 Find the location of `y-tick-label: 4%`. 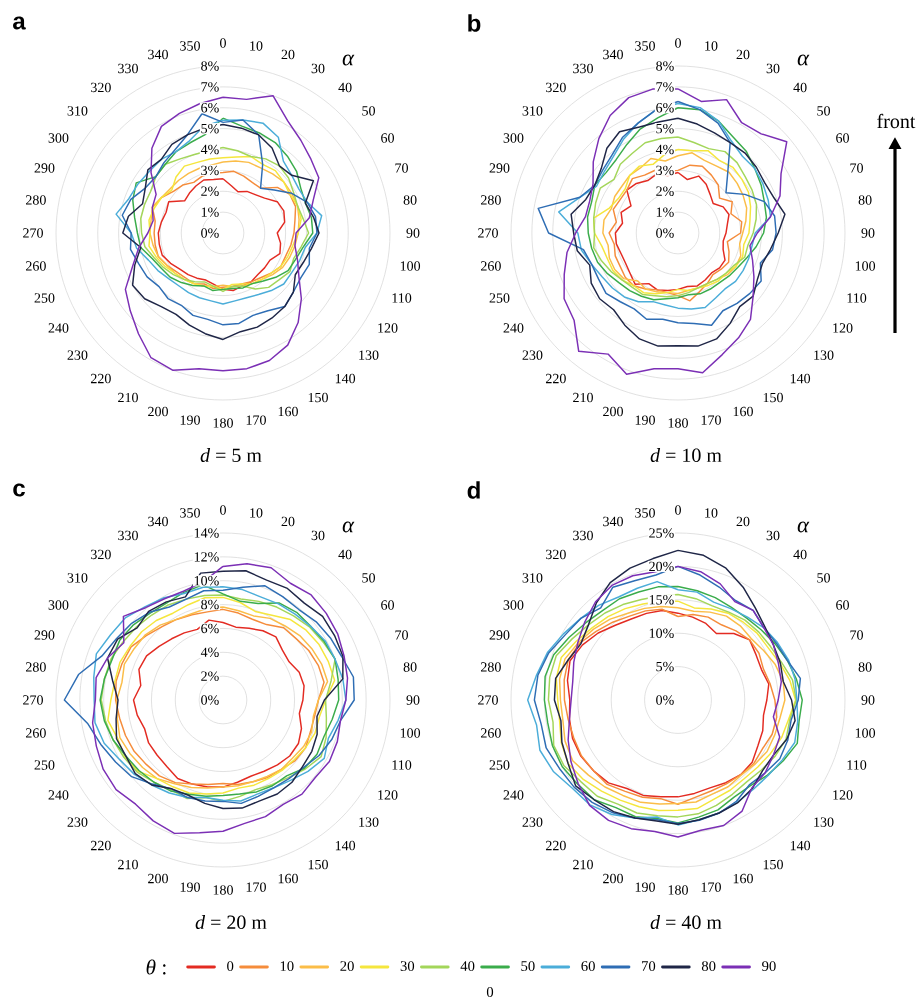

y-tick-label: 4% is located at coordinates (664, 149).